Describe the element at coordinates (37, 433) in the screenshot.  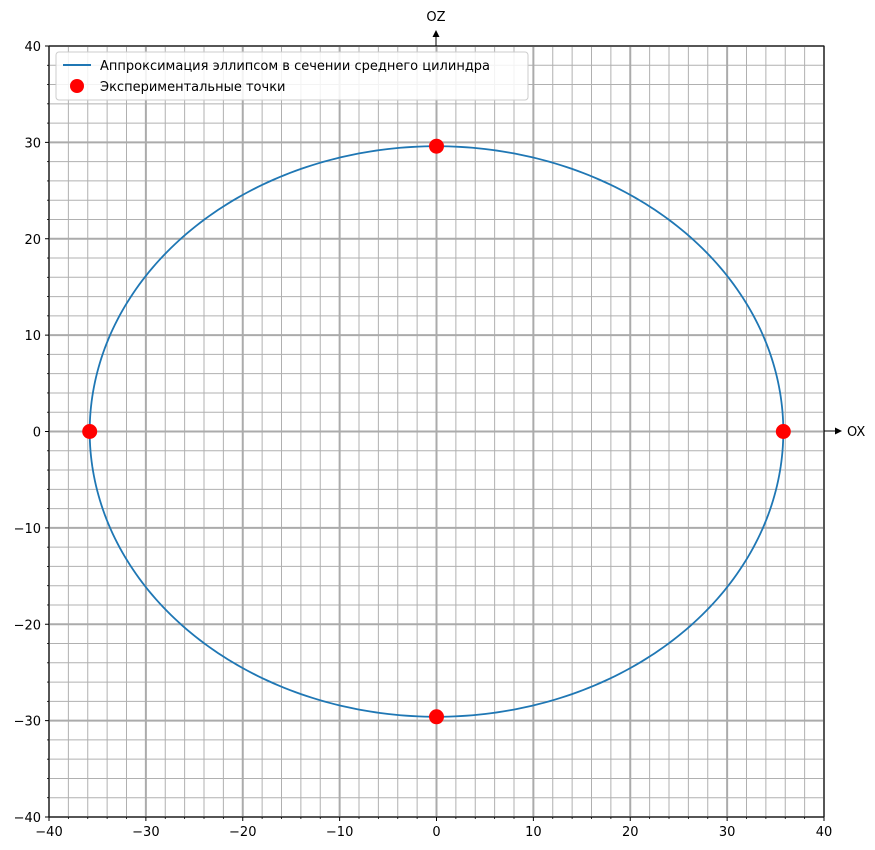
I see `y-tick-label: 0` at that location.